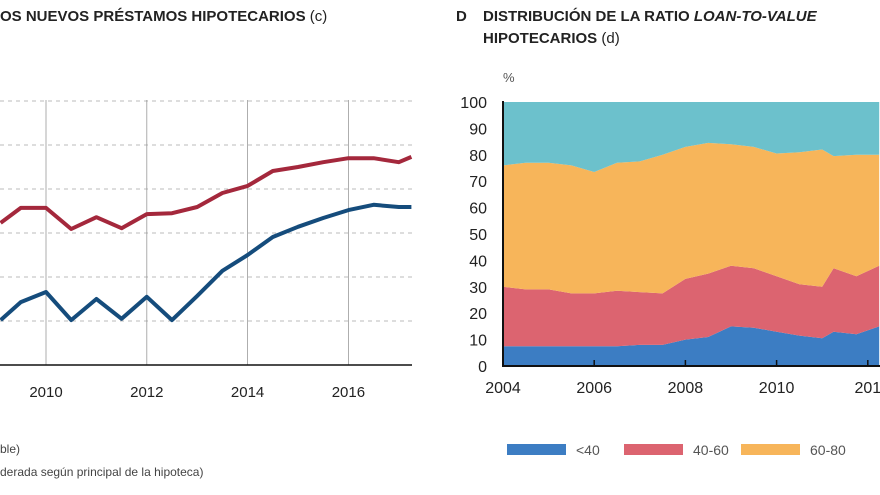  What do you see at coordinates (461, 16) in the screenshot?
I see `right-panel-letter: D` at bounding box center [461, 16].